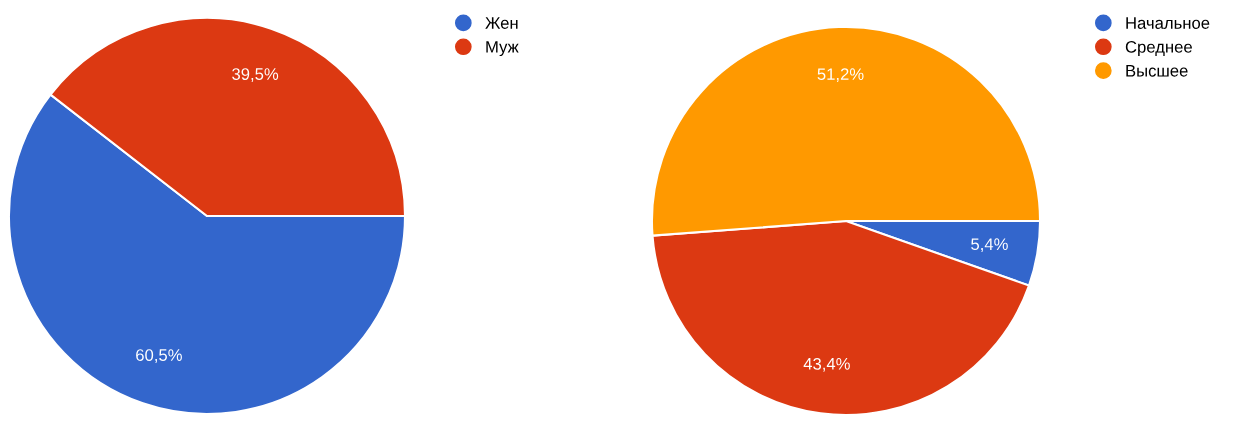 The height and width of the screenshot is (421, 1247). Describe the element at coordinates (826, 364) in the screenshot. I see `data-label: 43,4%` at that location.